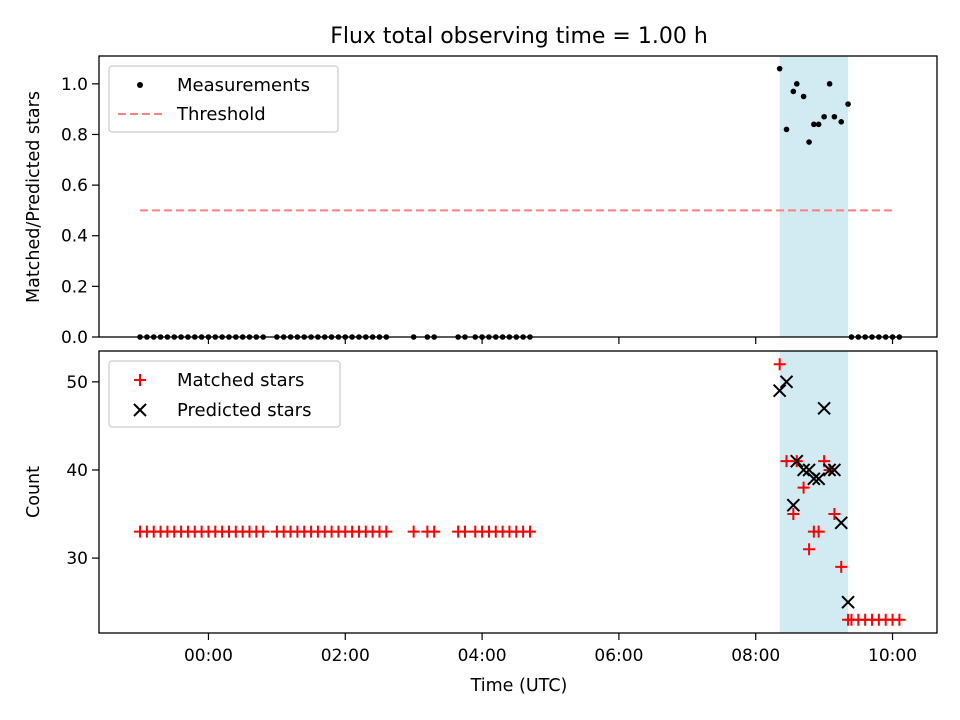 The image size is (960, 720). Describe the element at coordinates (221, 114) in the screenshot. I see `legend-threshold-label: Threshold` at that location.